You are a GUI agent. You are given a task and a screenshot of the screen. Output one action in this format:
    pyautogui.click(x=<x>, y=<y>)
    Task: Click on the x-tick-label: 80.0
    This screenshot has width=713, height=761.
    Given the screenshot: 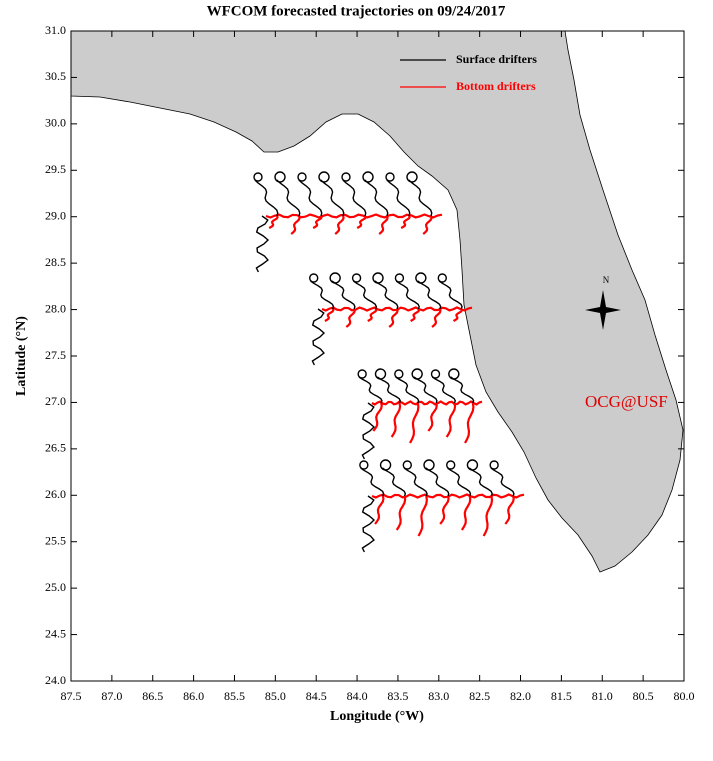 What is the action you would take?
    pyautogui.click(x=684, y=696)
    